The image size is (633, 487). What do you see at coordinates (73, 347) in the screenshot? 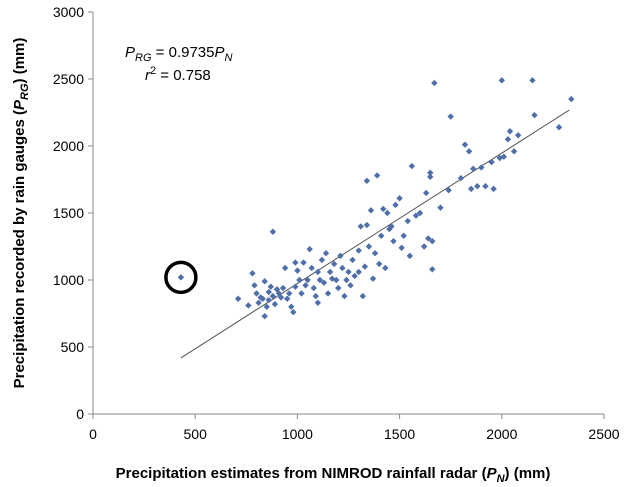
I see `y-tick-label: 500` at bounding box center [73, 347].